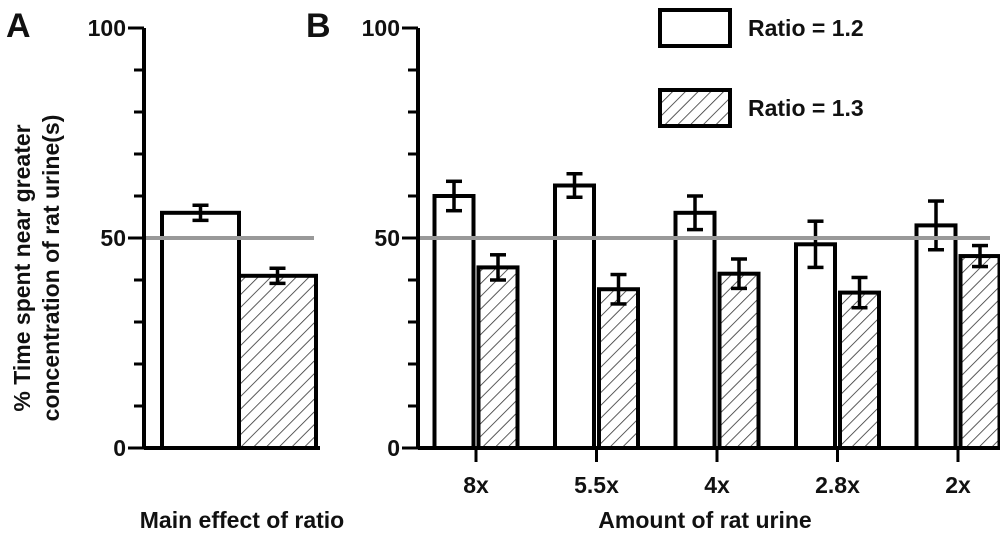 The height and width of the screenshot is (539, 1000). I want to click on x-tick-label: 4x, so click(717, 485).